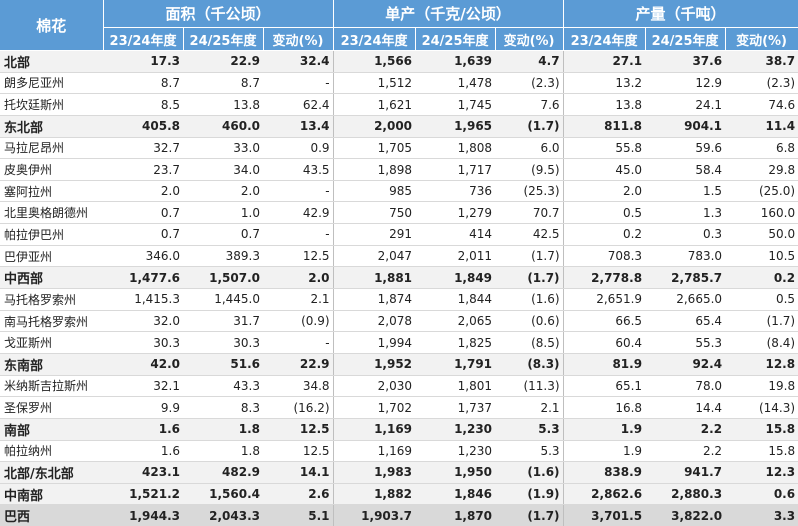 The width and height of the screenshot is (798, 526). Describe the element at coordinates (685, 235) in the screenshot. I see `table-cell: 0.3` at that location.